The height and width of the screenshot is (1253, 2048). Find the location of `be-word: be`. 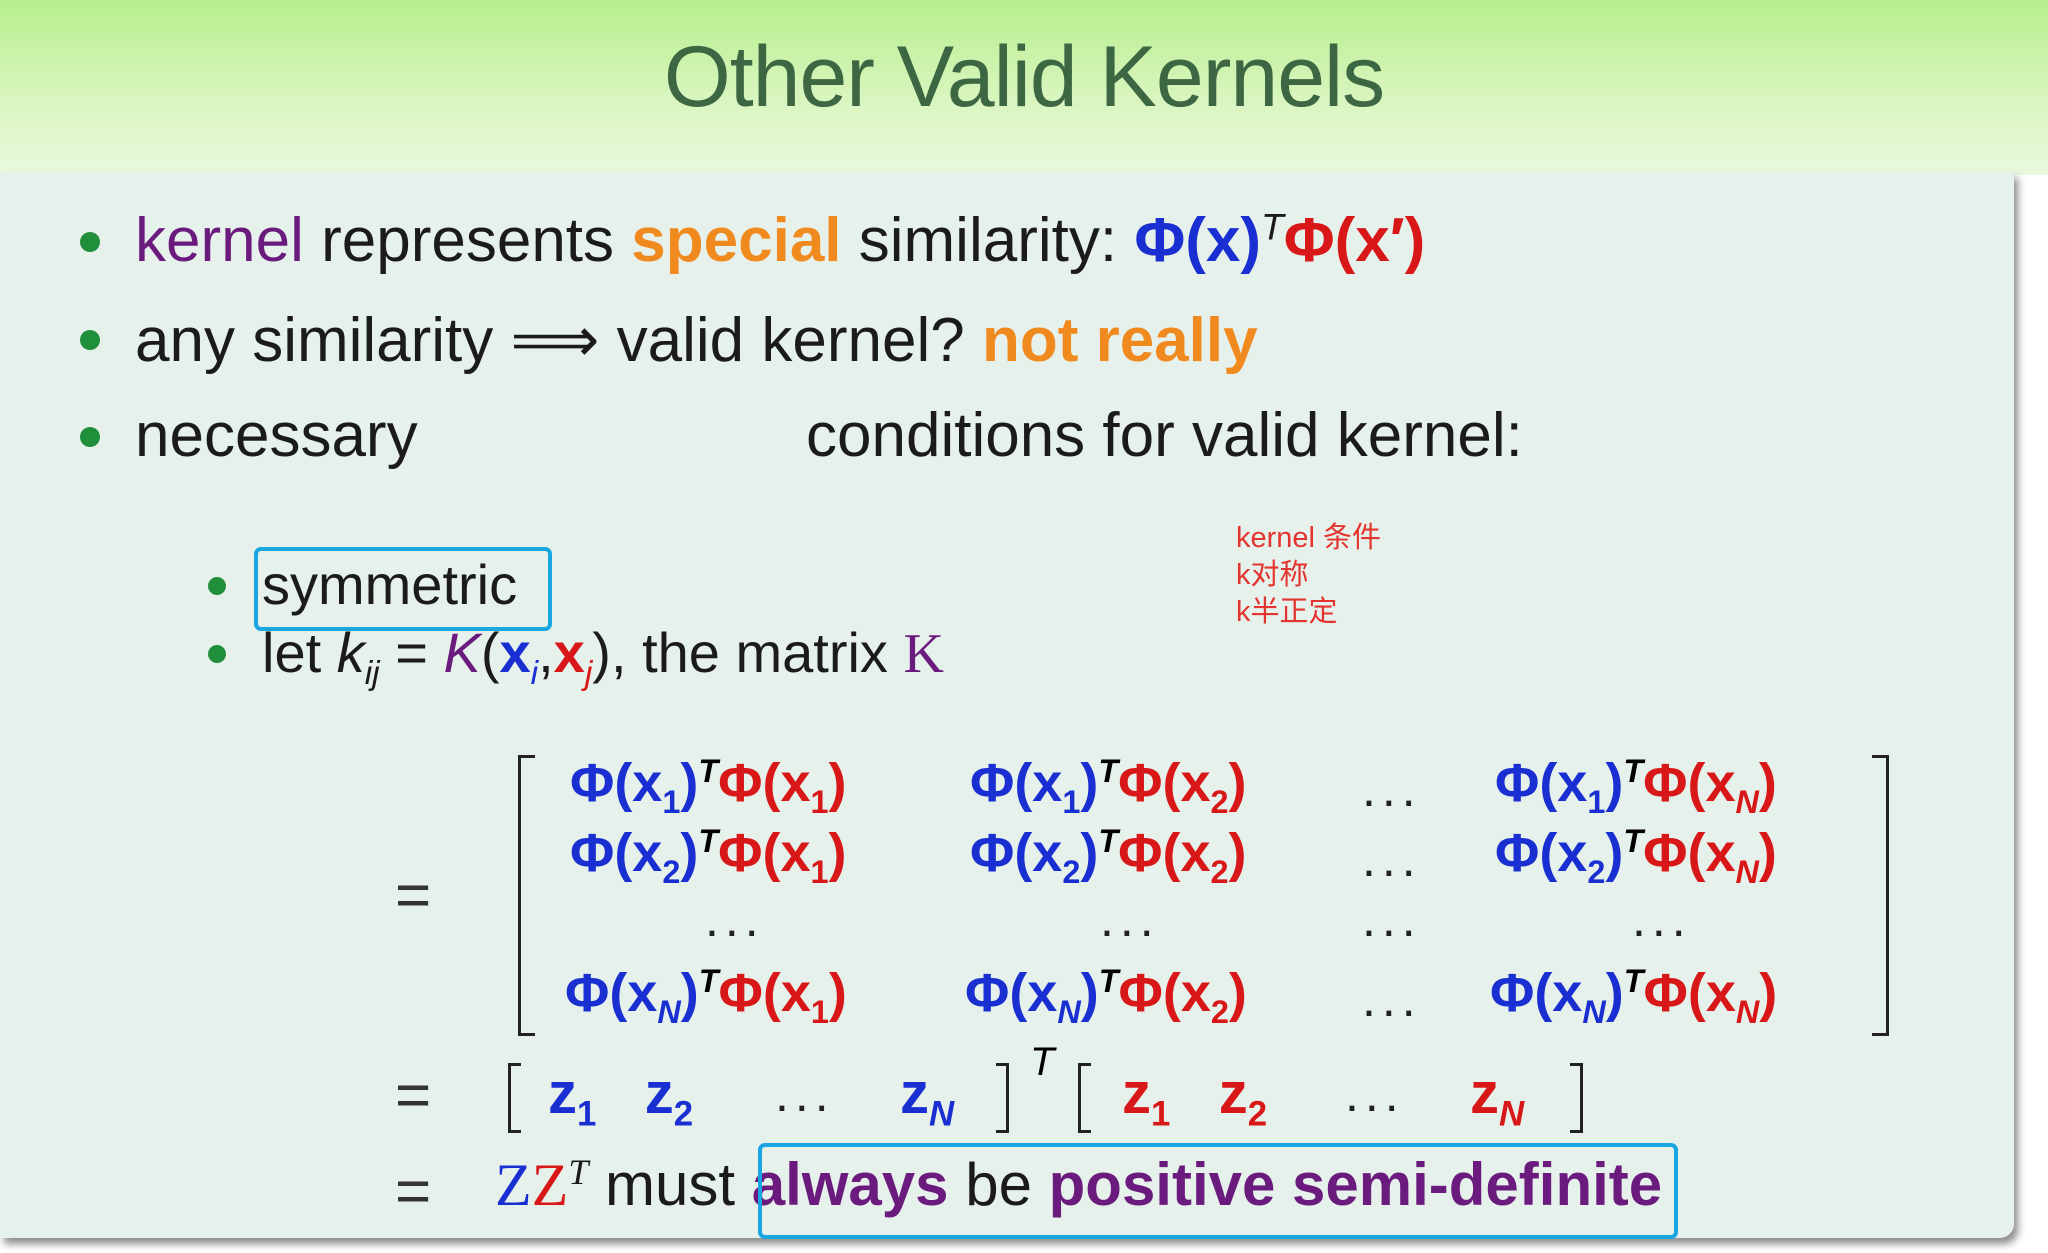

be-word: be is located at coordinates (998, 1184).